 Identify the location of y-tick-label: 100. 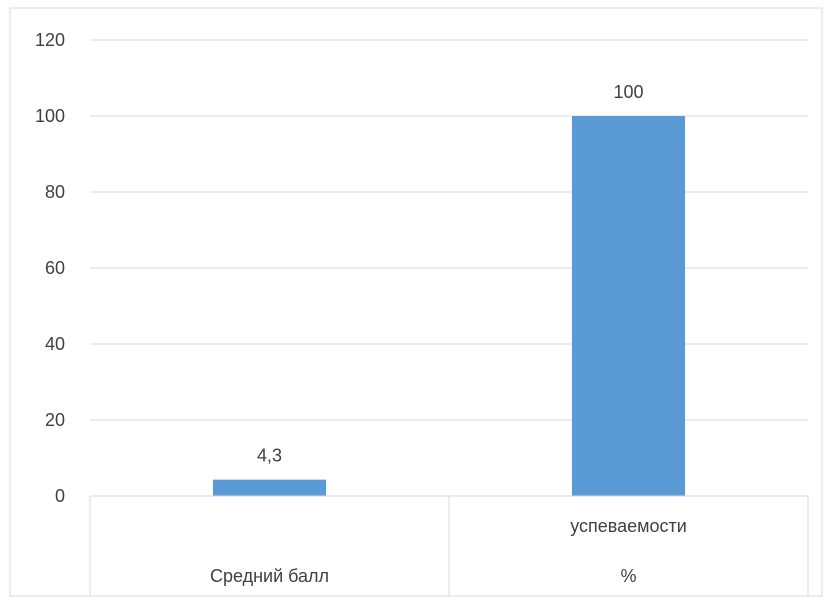
(50, 116).